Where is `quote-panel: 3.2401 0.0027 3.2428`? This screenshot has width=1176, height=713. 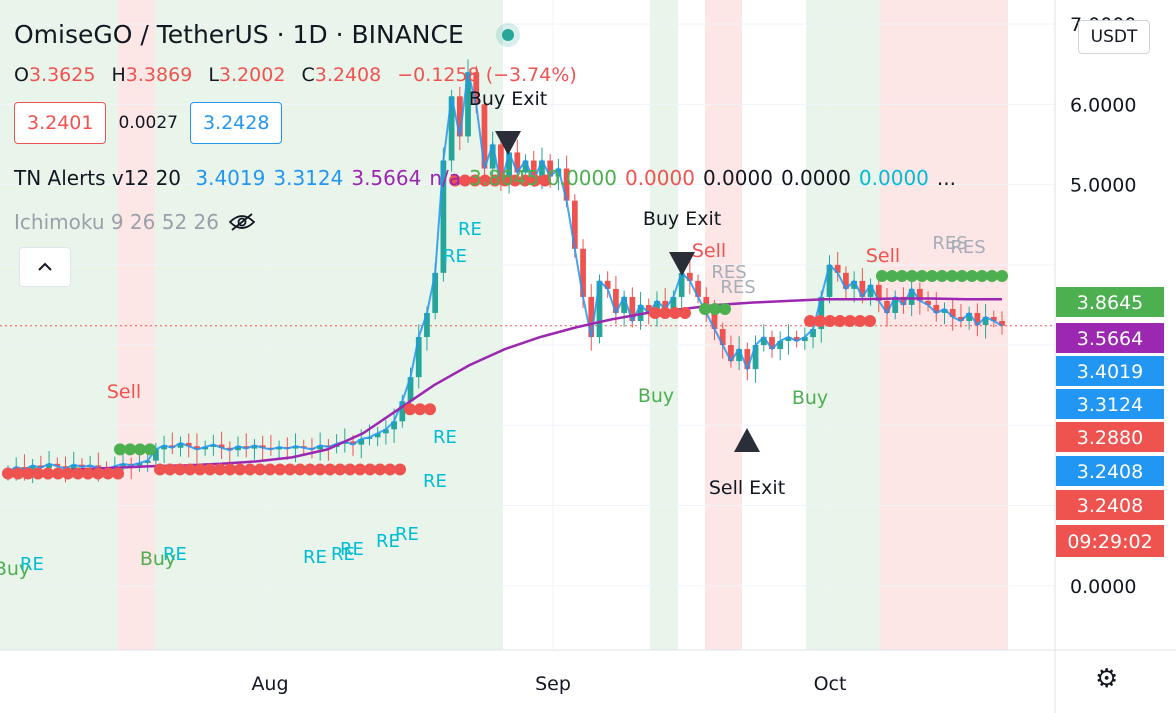
quote-panel: 3.2401 0.0027 3.2428 is located at coordinates (148, 123).